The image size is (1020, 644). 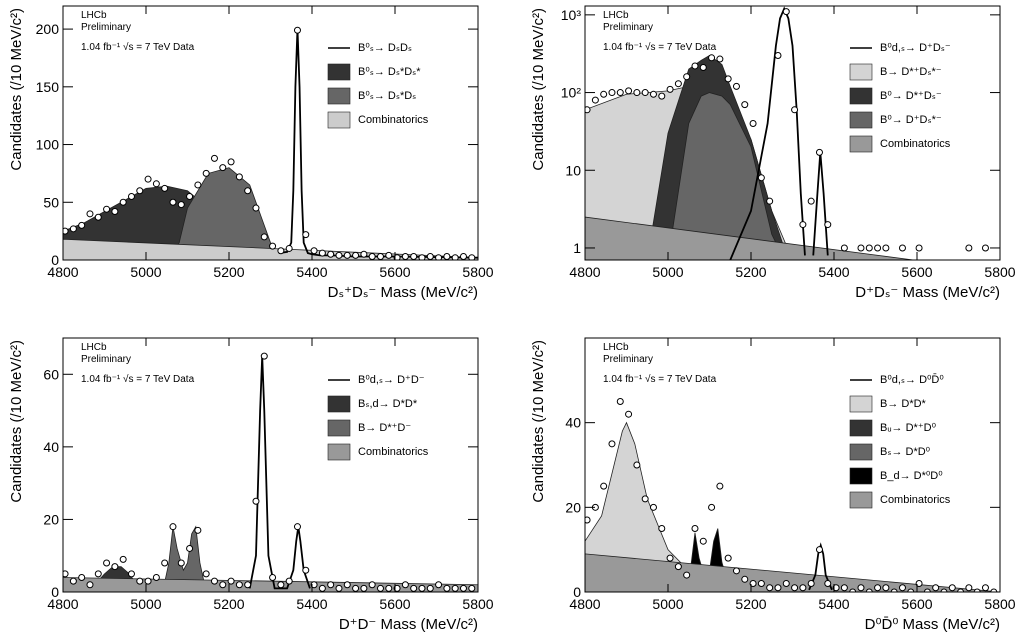 What do you see at coordinates (16, 89) in the screenshot?
I see `y-axis-label: Candidates (/10 MeV/c²)` at bounding box center [16, 89].